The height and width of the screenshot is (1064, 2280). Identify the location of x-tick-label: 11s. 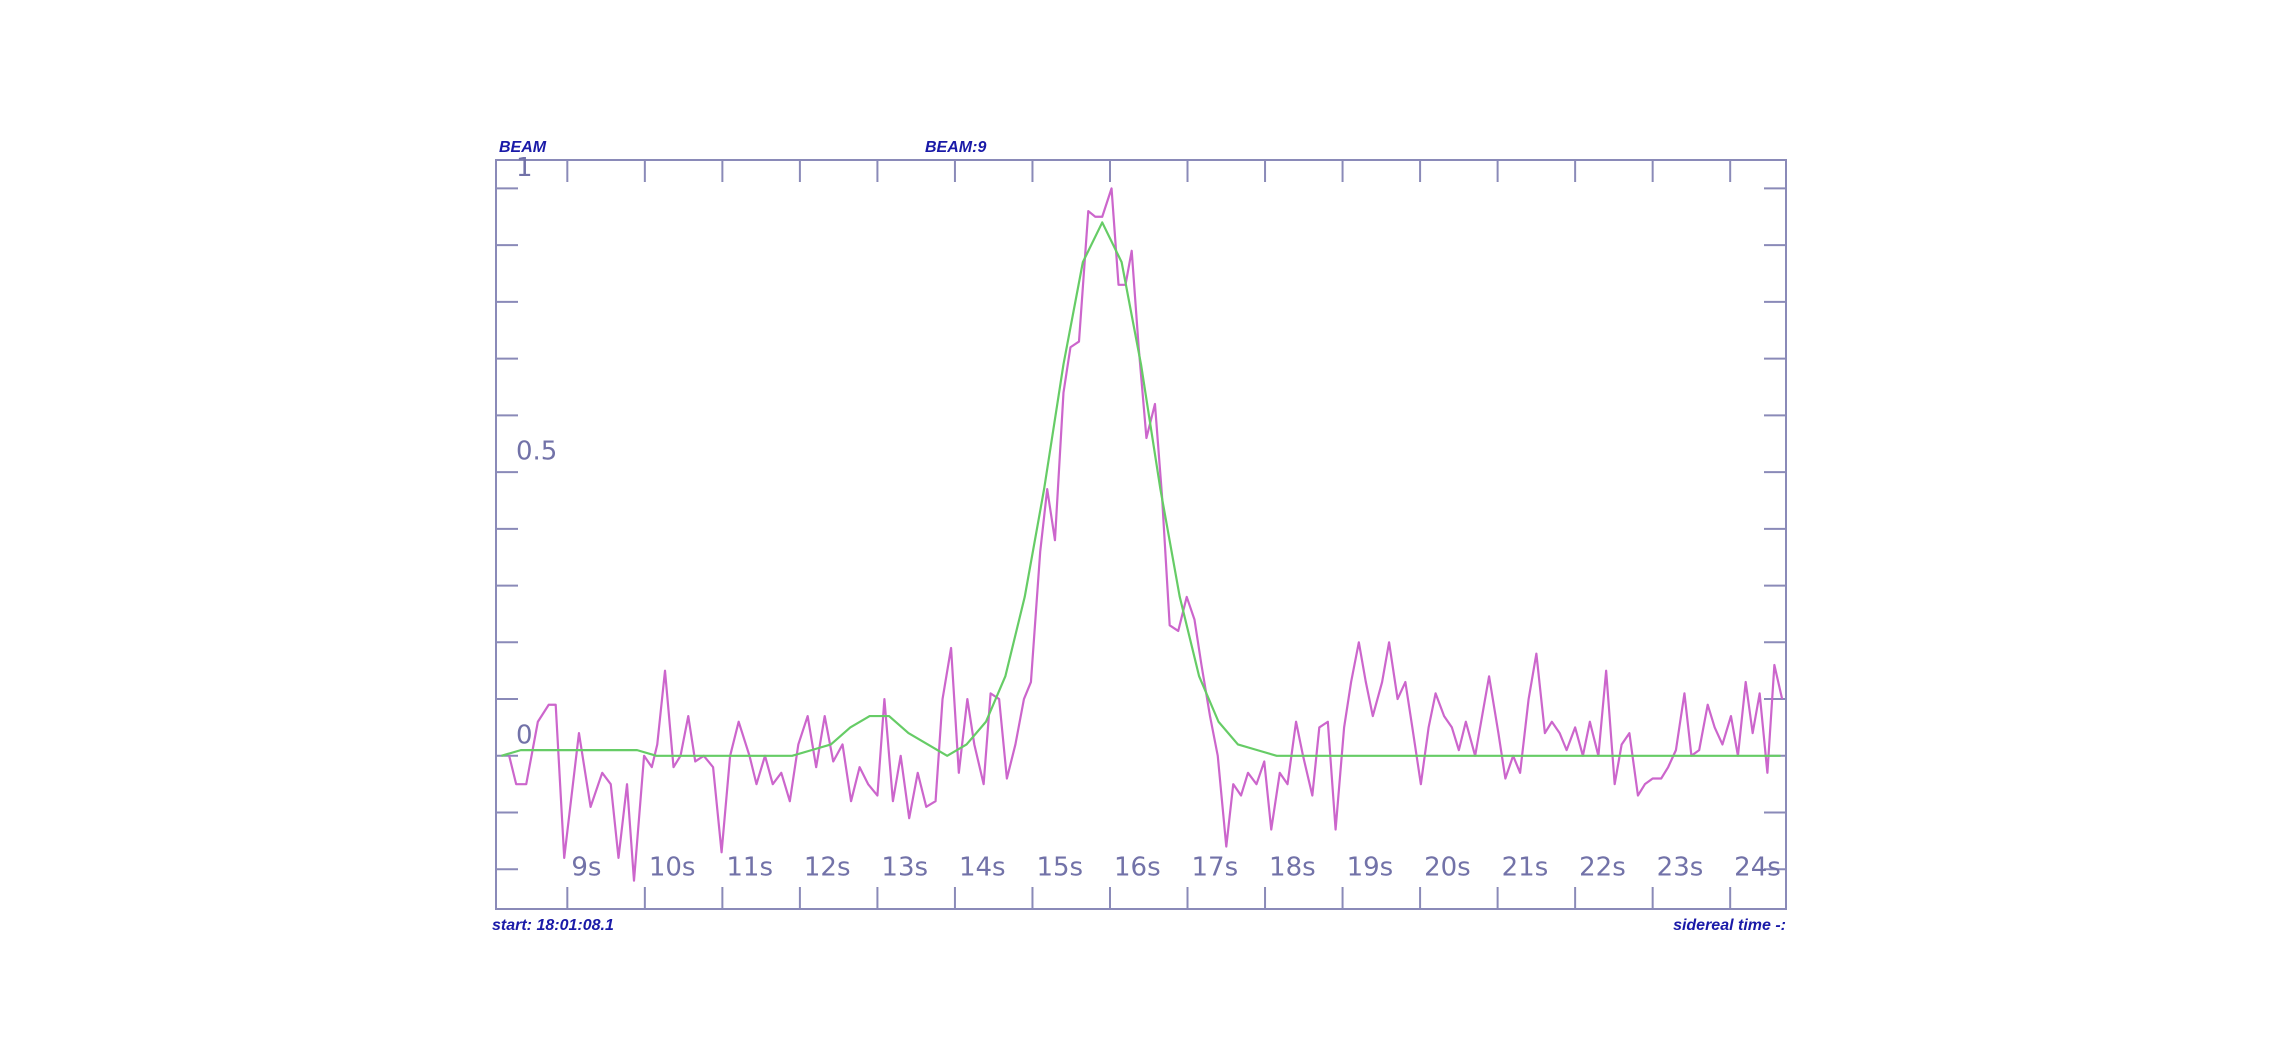
(749, 868).